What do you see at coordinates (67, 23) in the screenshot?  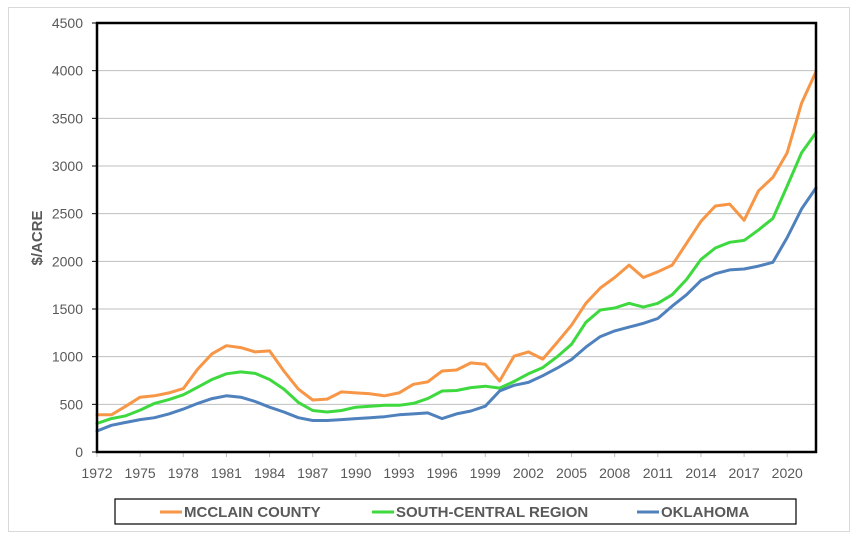 I see `y-tick-label: 4500` at bounding box center [67, 23].